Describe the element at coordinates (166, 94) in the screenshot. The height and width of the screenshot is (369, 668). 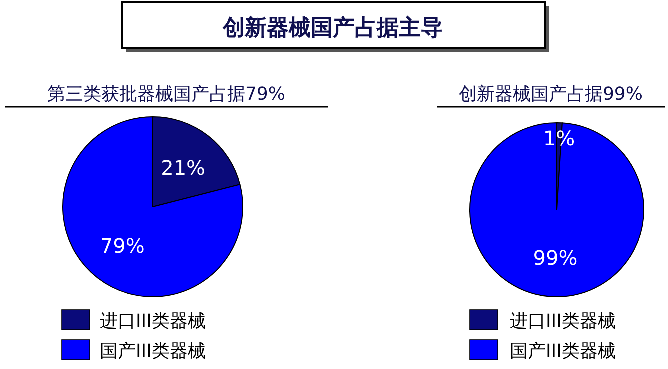
I see `chart-title: 第三类获批器械国产占据79%` at that location.